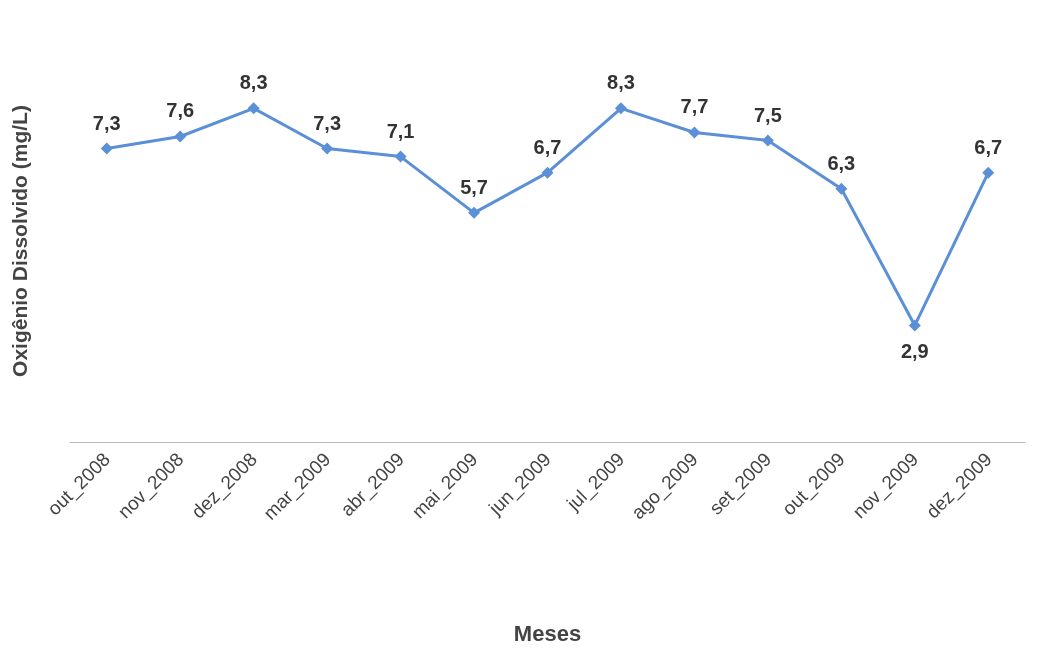 The width and height of the screenshot is (1045, 649). What do you see at coordinates (474, 186) in the screenshot?
I see `data-label: 5,7` at bounding box center [474, 186].